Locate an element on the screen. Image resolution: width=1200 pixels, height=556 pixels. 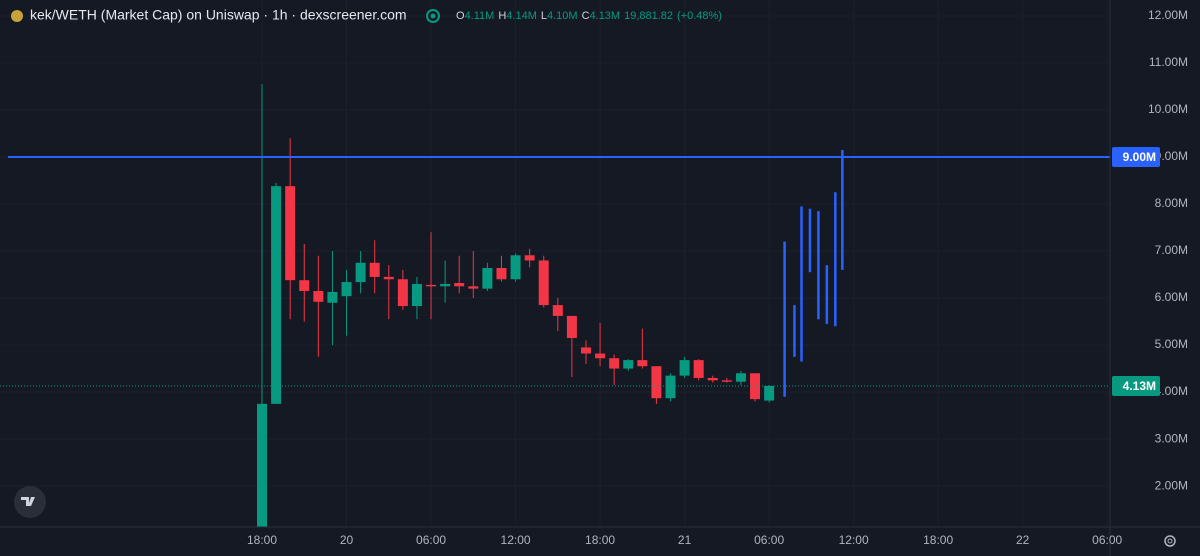
x-tick-label: 21 is located at coordinates (685, 540).